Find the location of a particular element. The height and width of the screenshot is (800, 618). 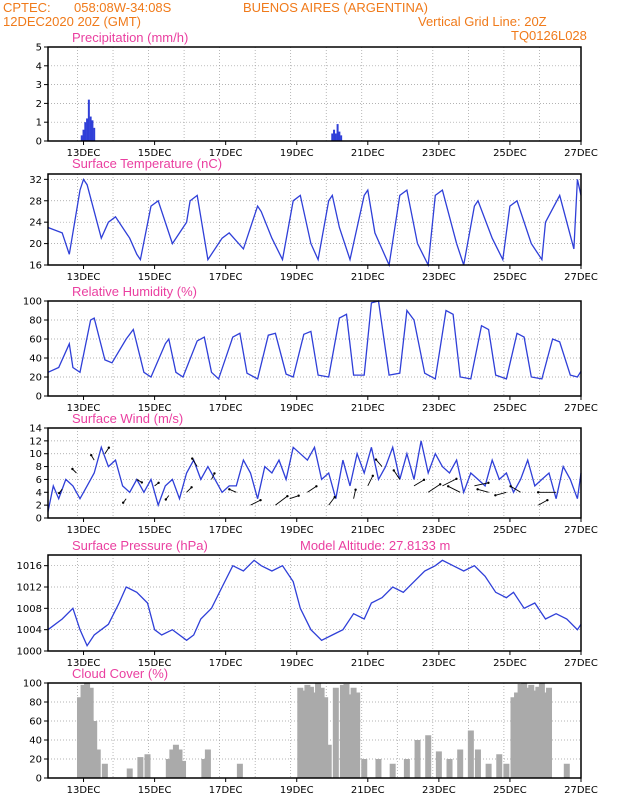

x-tick-label: 15DEC is located at coordinates (155, 153).